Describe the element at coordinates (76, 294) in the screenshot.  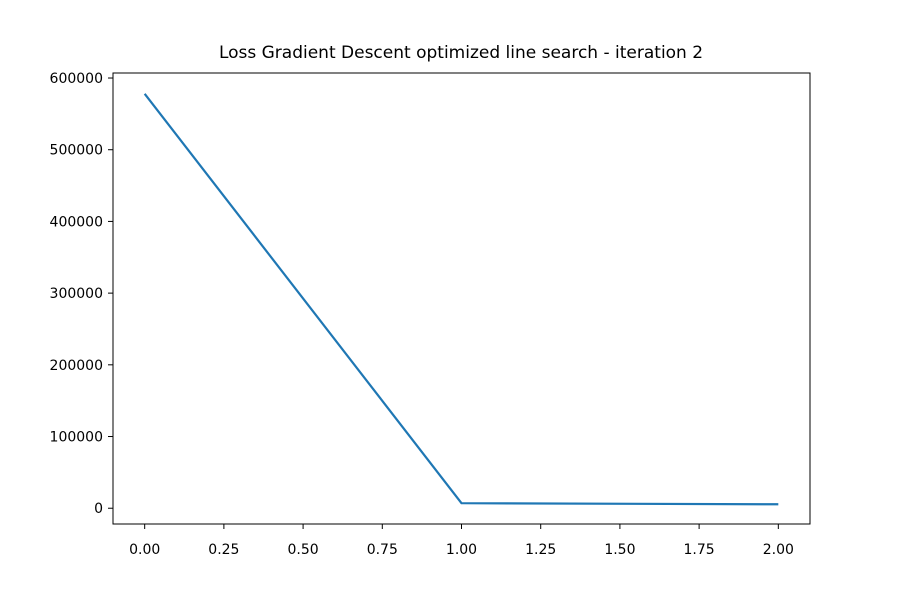
I see `y-tick-label: 300000` at that location.